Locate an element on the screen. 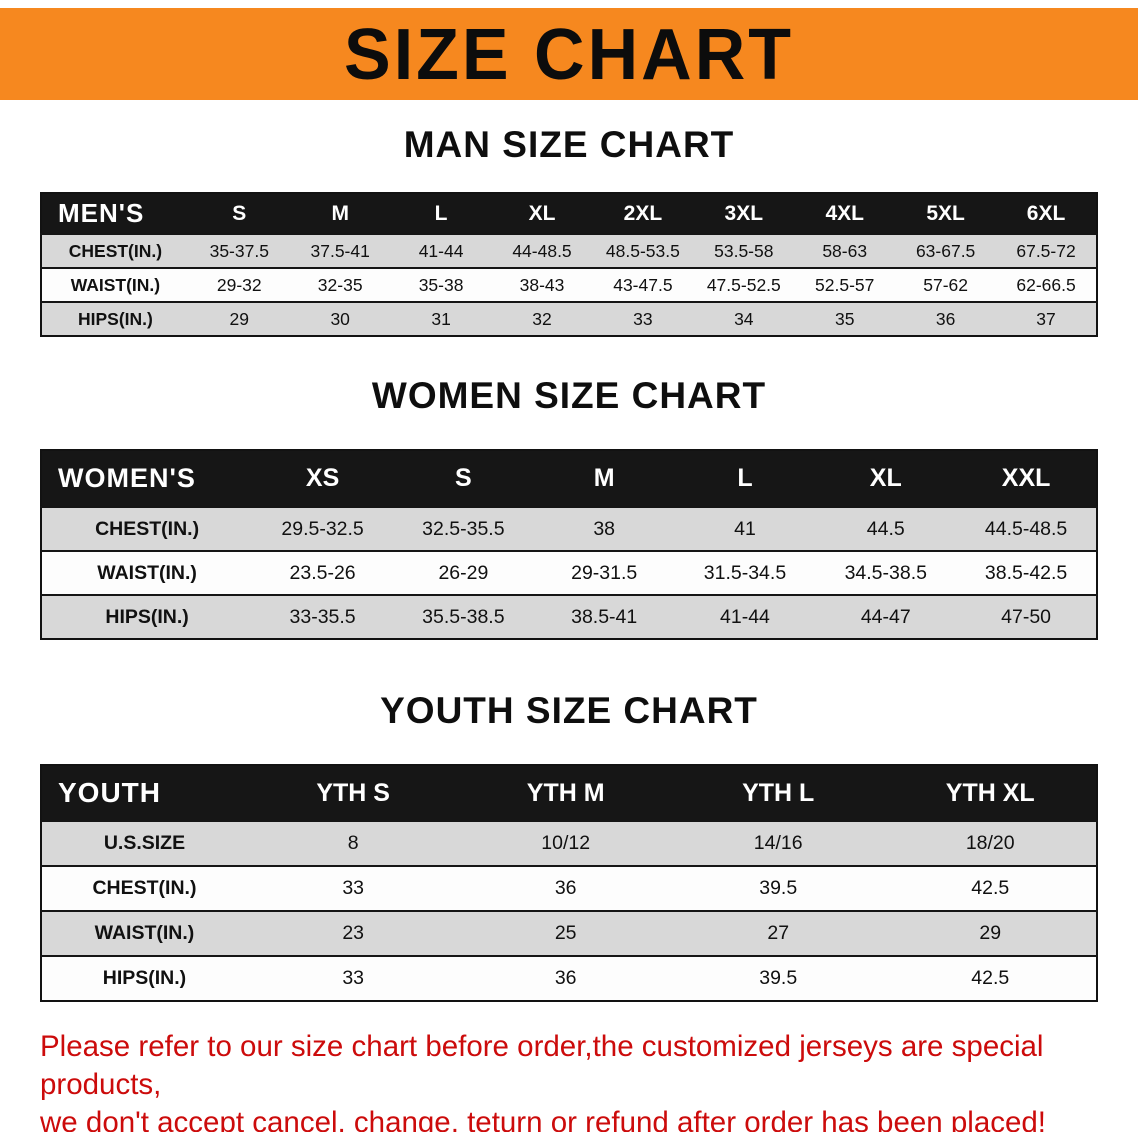 Image resolution: width=1138 pixels, height=1132 pixels. size-value-cell: 57-62 is located at coordinates (945, 284).